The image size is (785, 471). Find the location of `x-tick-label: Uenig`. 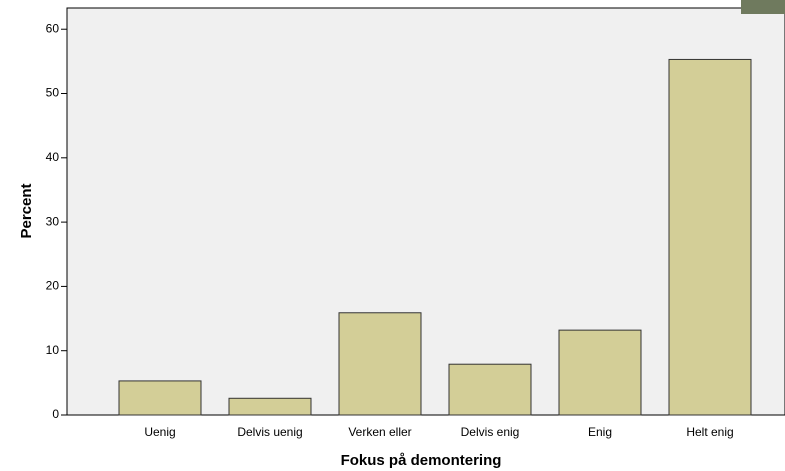

x-tick-label: Uenig is located at coordinates (159, 432).